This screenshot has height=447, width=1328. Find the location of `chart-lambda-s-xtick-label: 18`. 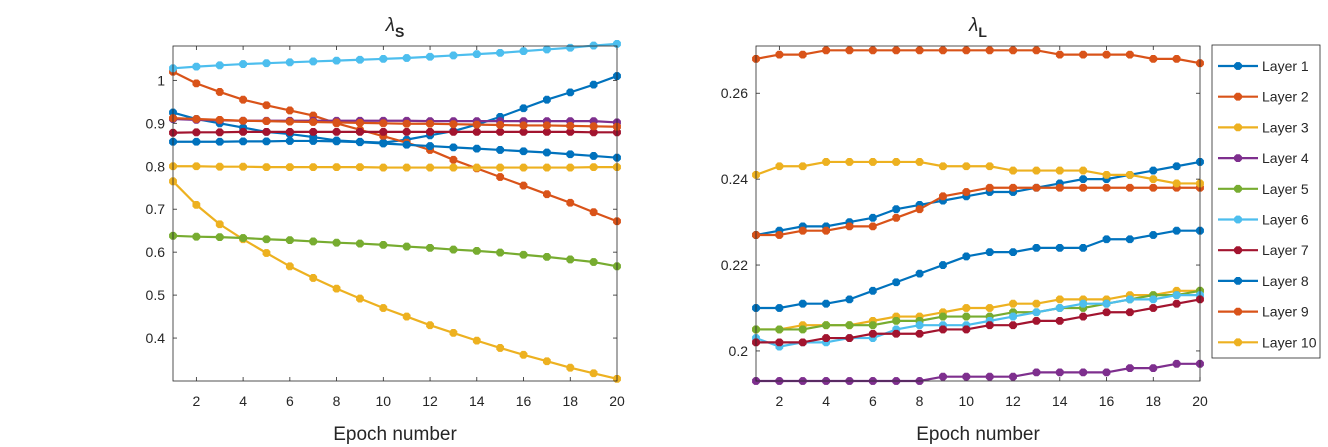

chart-lambda-s-xtick-label: 18 is located at coordinates (570, 401).